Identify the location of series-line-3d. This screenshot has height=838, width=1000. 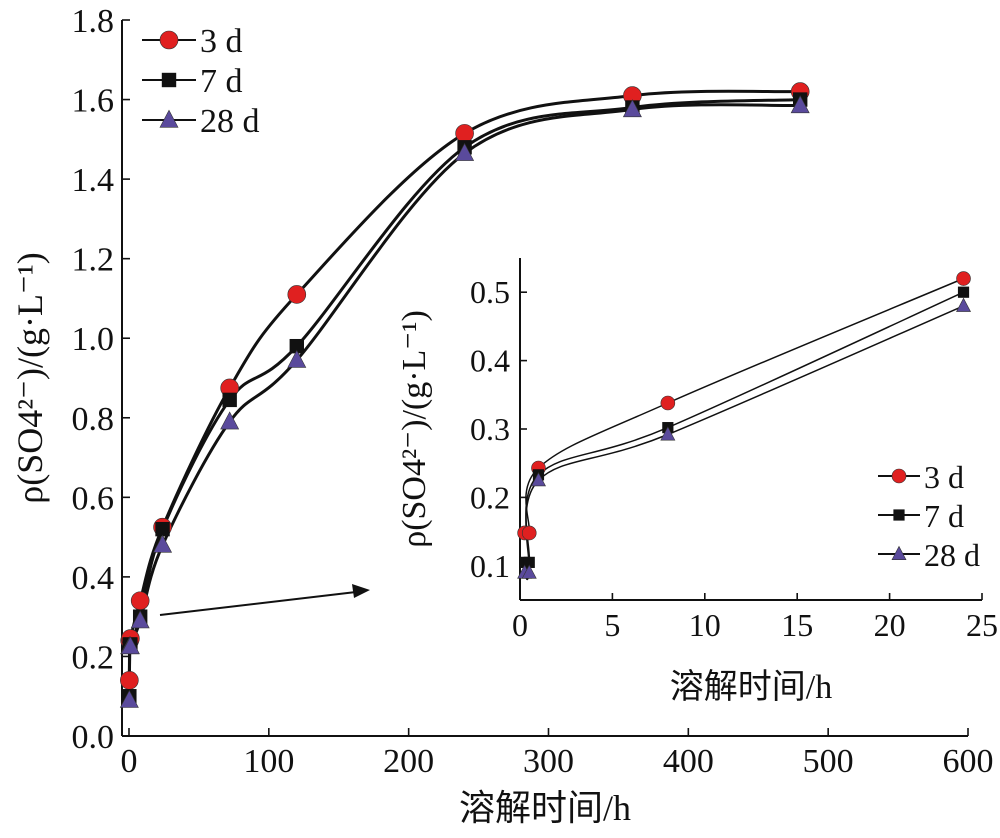
(743, 408).